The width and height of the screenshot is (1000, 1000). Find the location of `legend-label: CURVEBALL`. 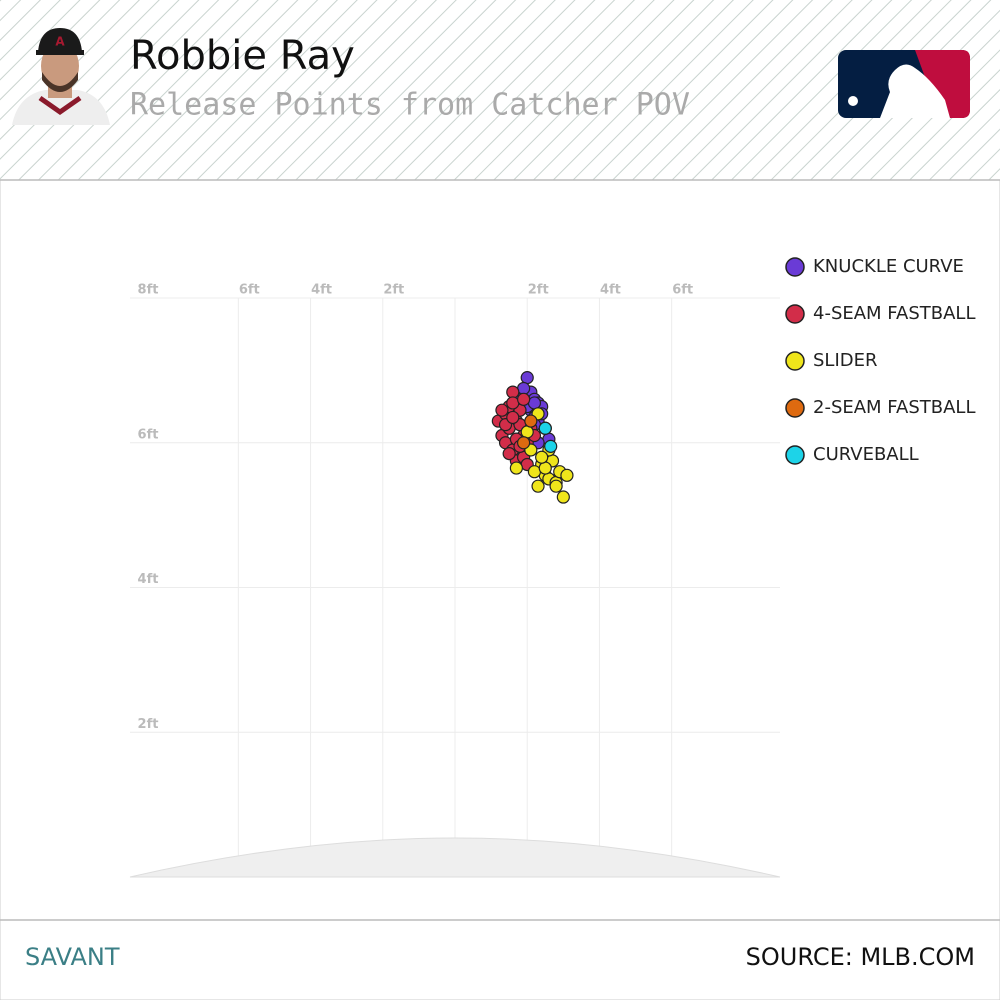

legend-label: CURVEBALL is located at coordinates (866, 454).